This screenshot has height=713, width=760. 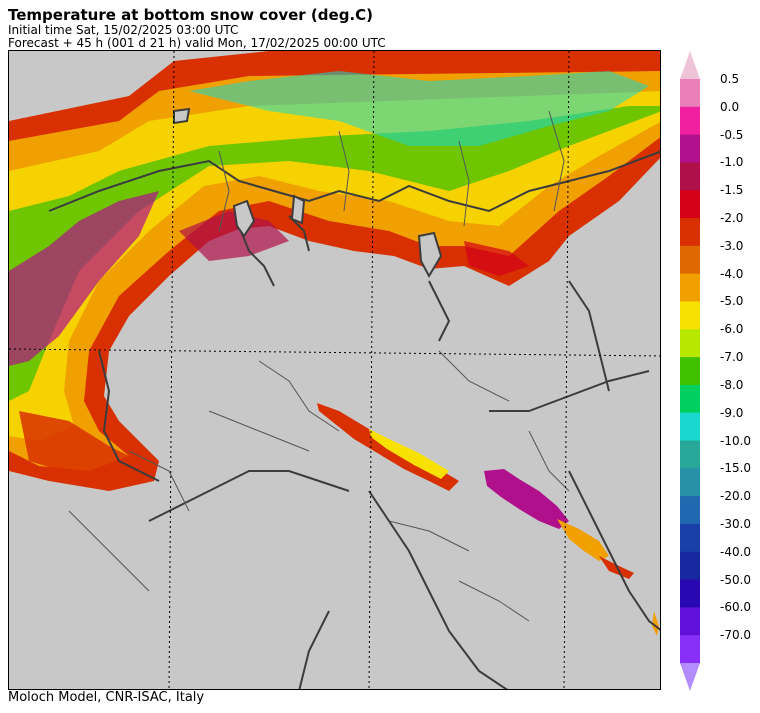 What do you see at coordinates (730, 79) in the screenshot?
I see `colorbar-tick-label: 0.5` at bounding box center [730, 79].